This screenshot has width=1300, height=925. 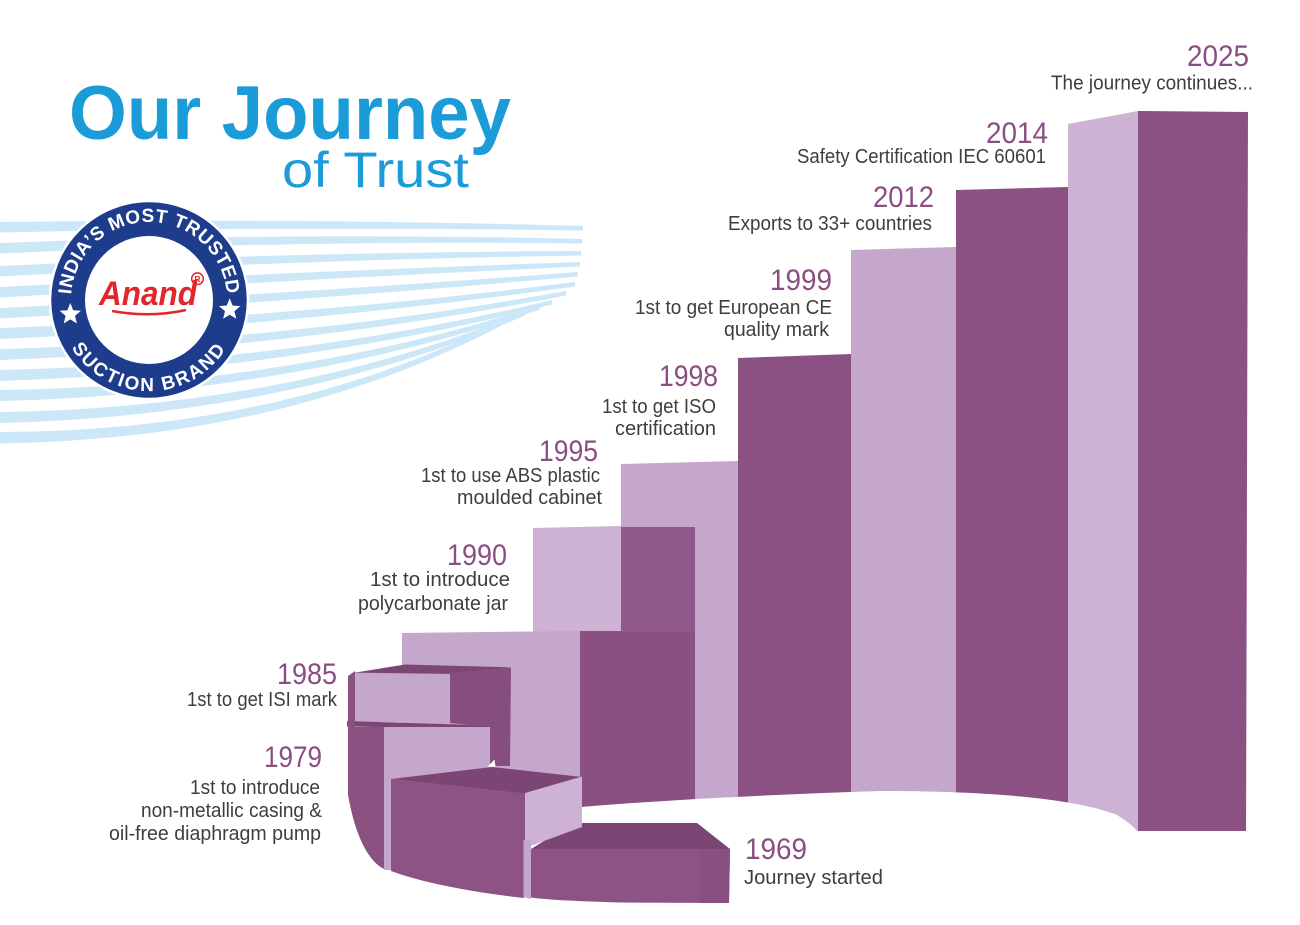 I want to click on svg-text: 1st to get ISI mark, so click(x=262, y=700).